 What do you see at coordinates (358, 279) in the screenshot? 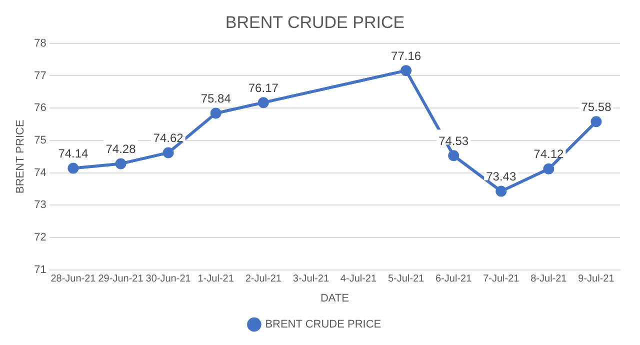
I see `x-tick-label: 4-Jul-21` at bounding box center [358, 279].